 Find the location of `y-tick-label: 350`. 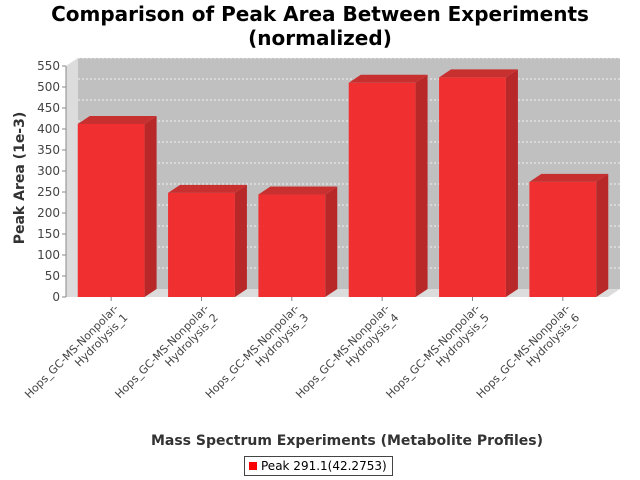

y-tick-label: 350 is located at coordinates (48, 150).